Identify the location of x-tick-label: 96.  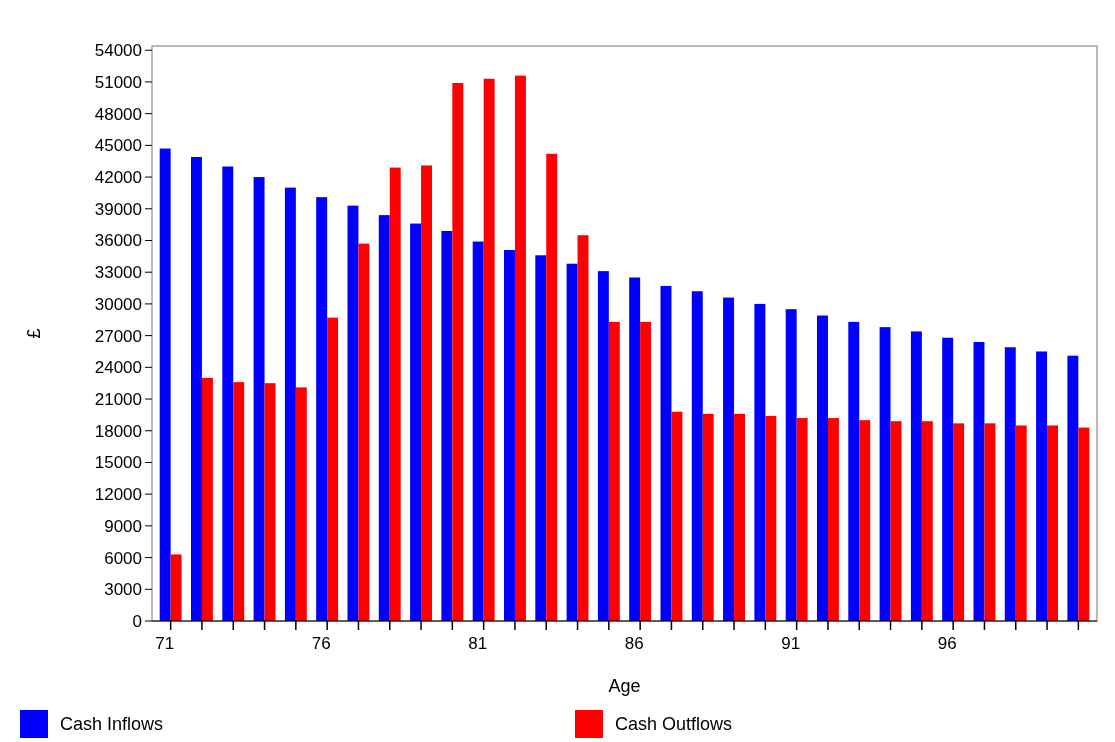
(947, 643).